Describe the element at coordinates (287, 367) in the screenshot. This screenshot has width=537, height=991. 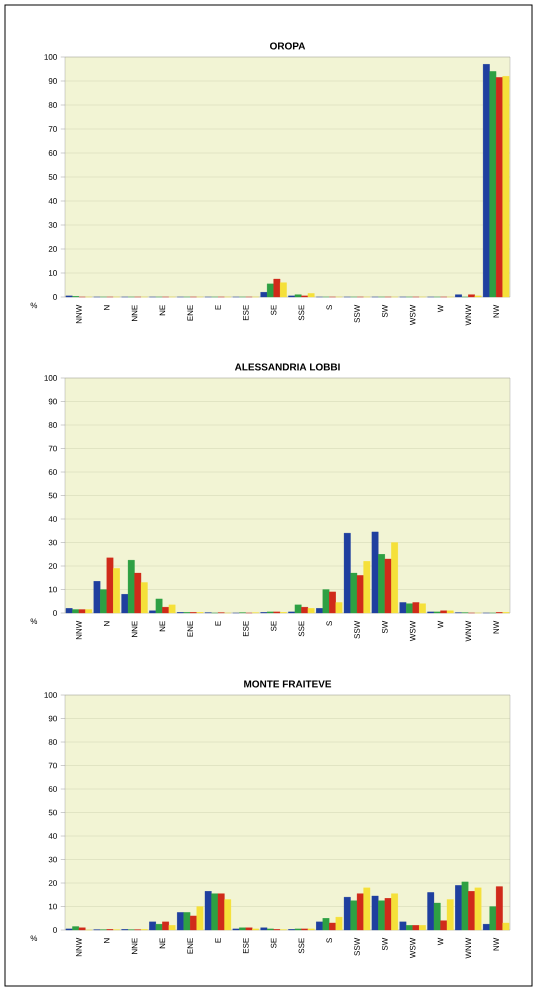
I see `chart-title: ALESSANDRIA LOBBI` at that location.